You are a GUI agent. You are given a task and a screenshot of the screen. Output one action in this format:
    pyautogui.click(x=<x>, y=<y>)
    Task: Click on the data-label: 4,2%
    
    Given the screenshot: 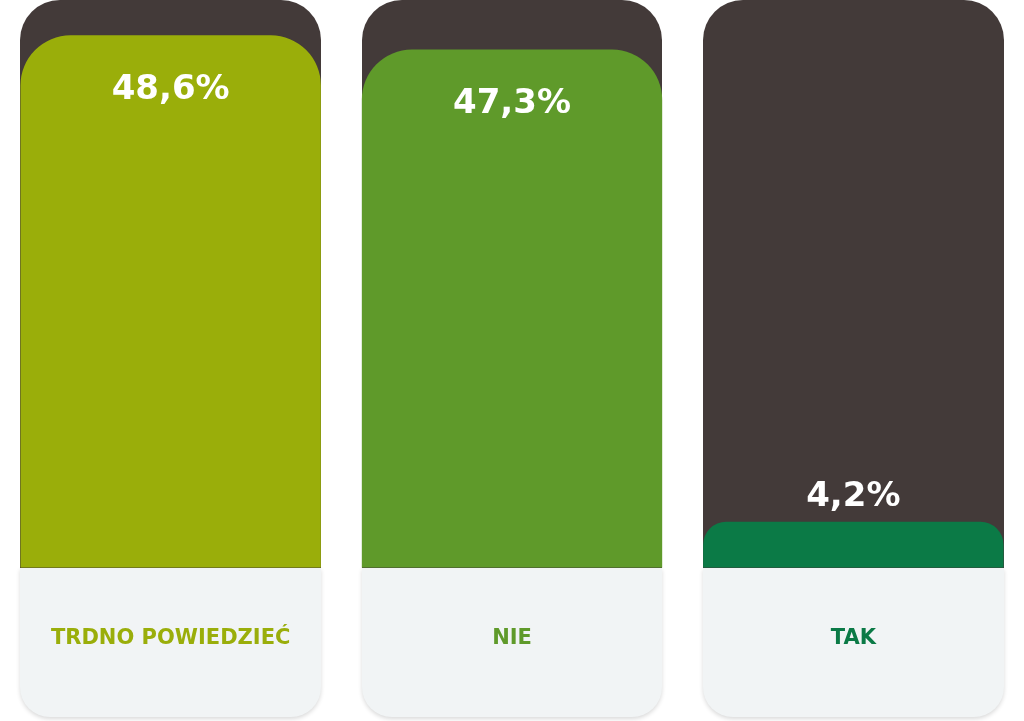 What is the action you would take?
    pyautogui.click(x=853, y=493)
    